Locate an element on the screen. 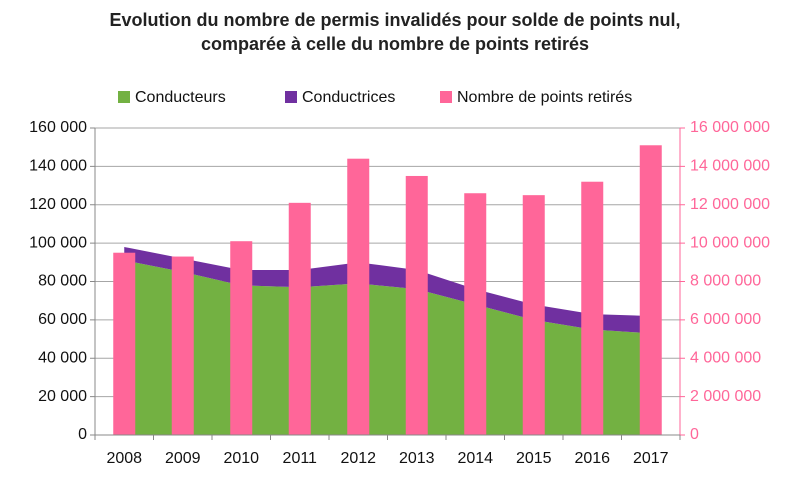 The image size is (808, 479). y-tick-label: 100 000 is located at coordinates (58, 242).